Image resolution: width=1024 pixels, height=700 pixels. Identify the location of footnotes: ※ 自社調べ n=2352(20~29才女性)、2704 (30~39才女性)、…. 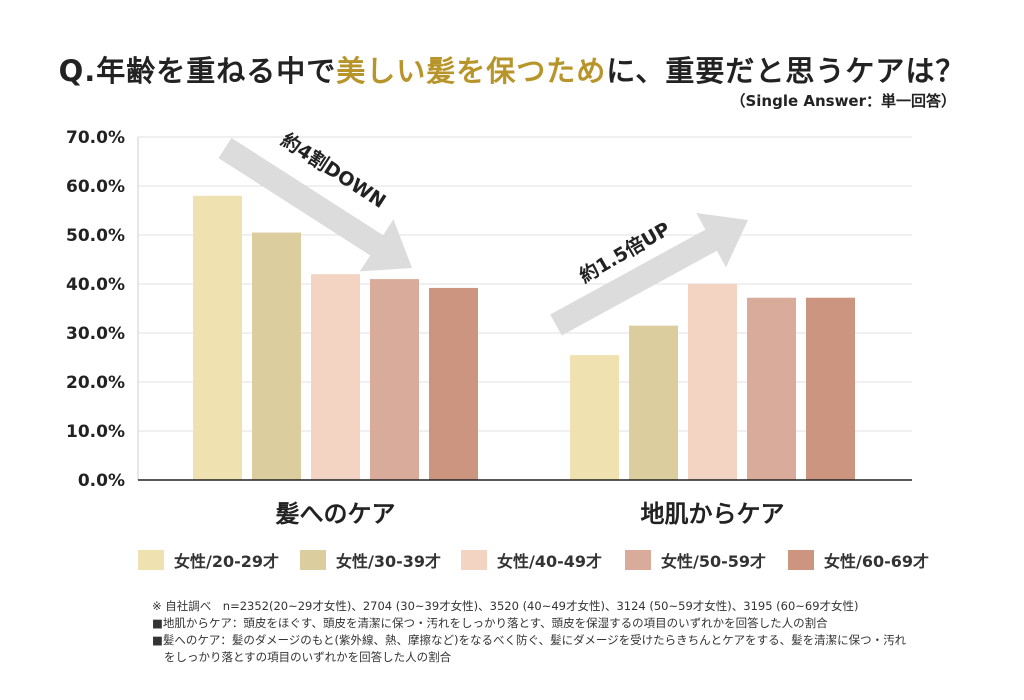
(542, 632).